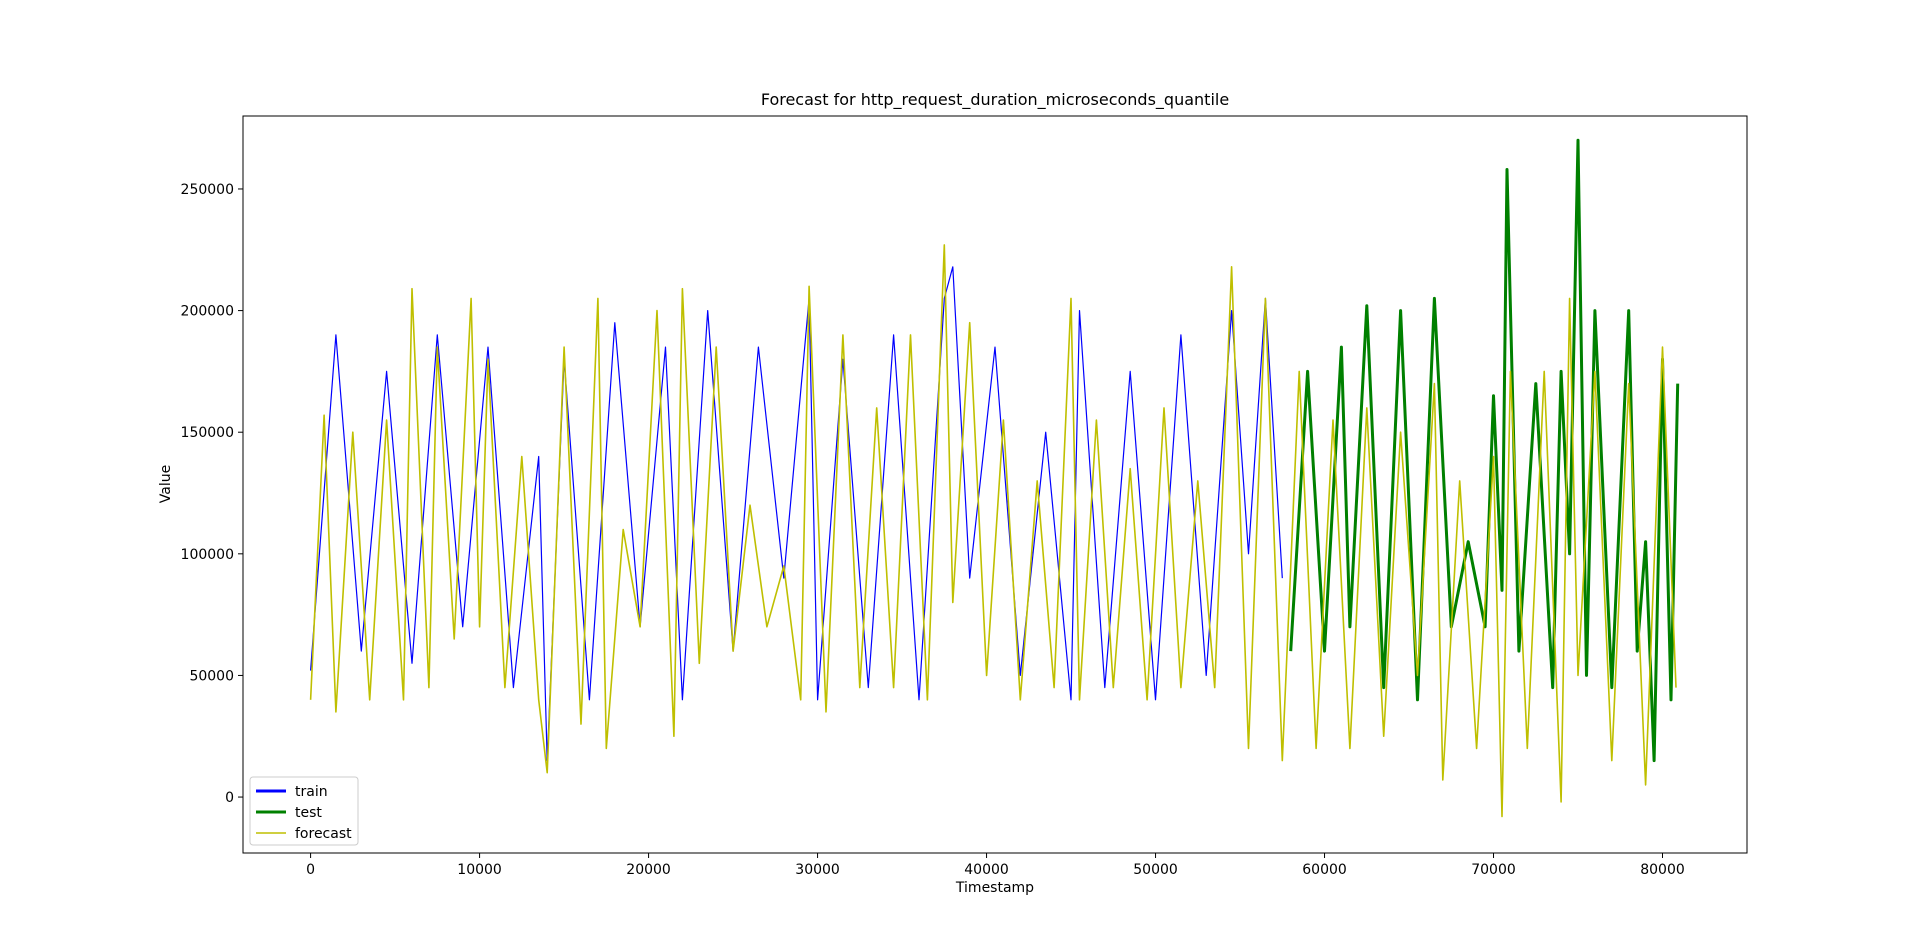  What do you see at coordinates (648, 870) in the screenshot?
I see `x-tick-label: 20000` at bounding box center [648, 870].